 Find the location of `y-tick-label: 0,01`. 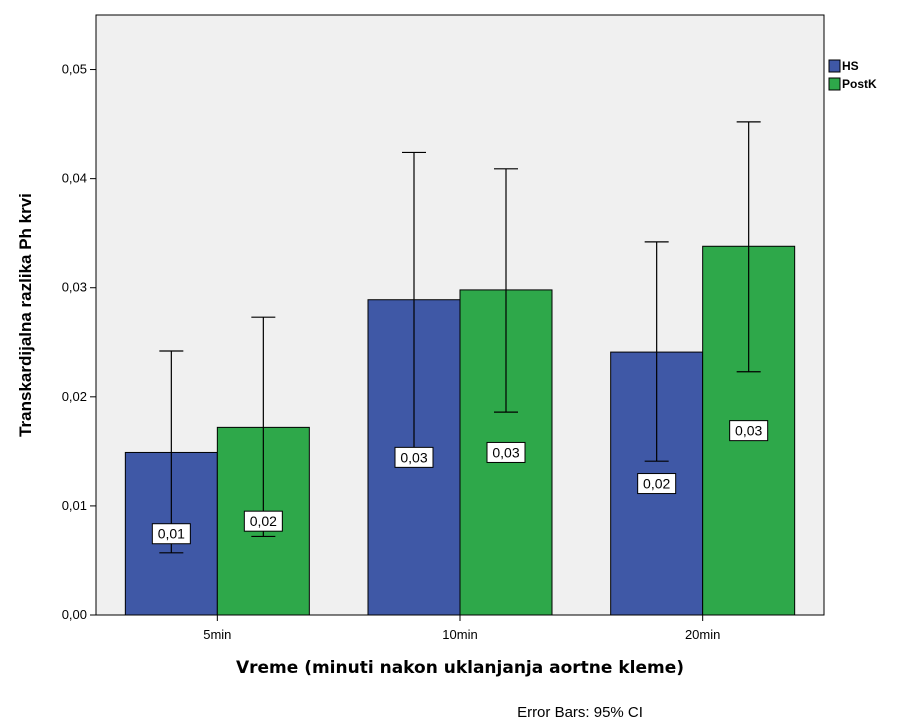

y-tick-label: 0,01 is located at coordinates (74, 505).